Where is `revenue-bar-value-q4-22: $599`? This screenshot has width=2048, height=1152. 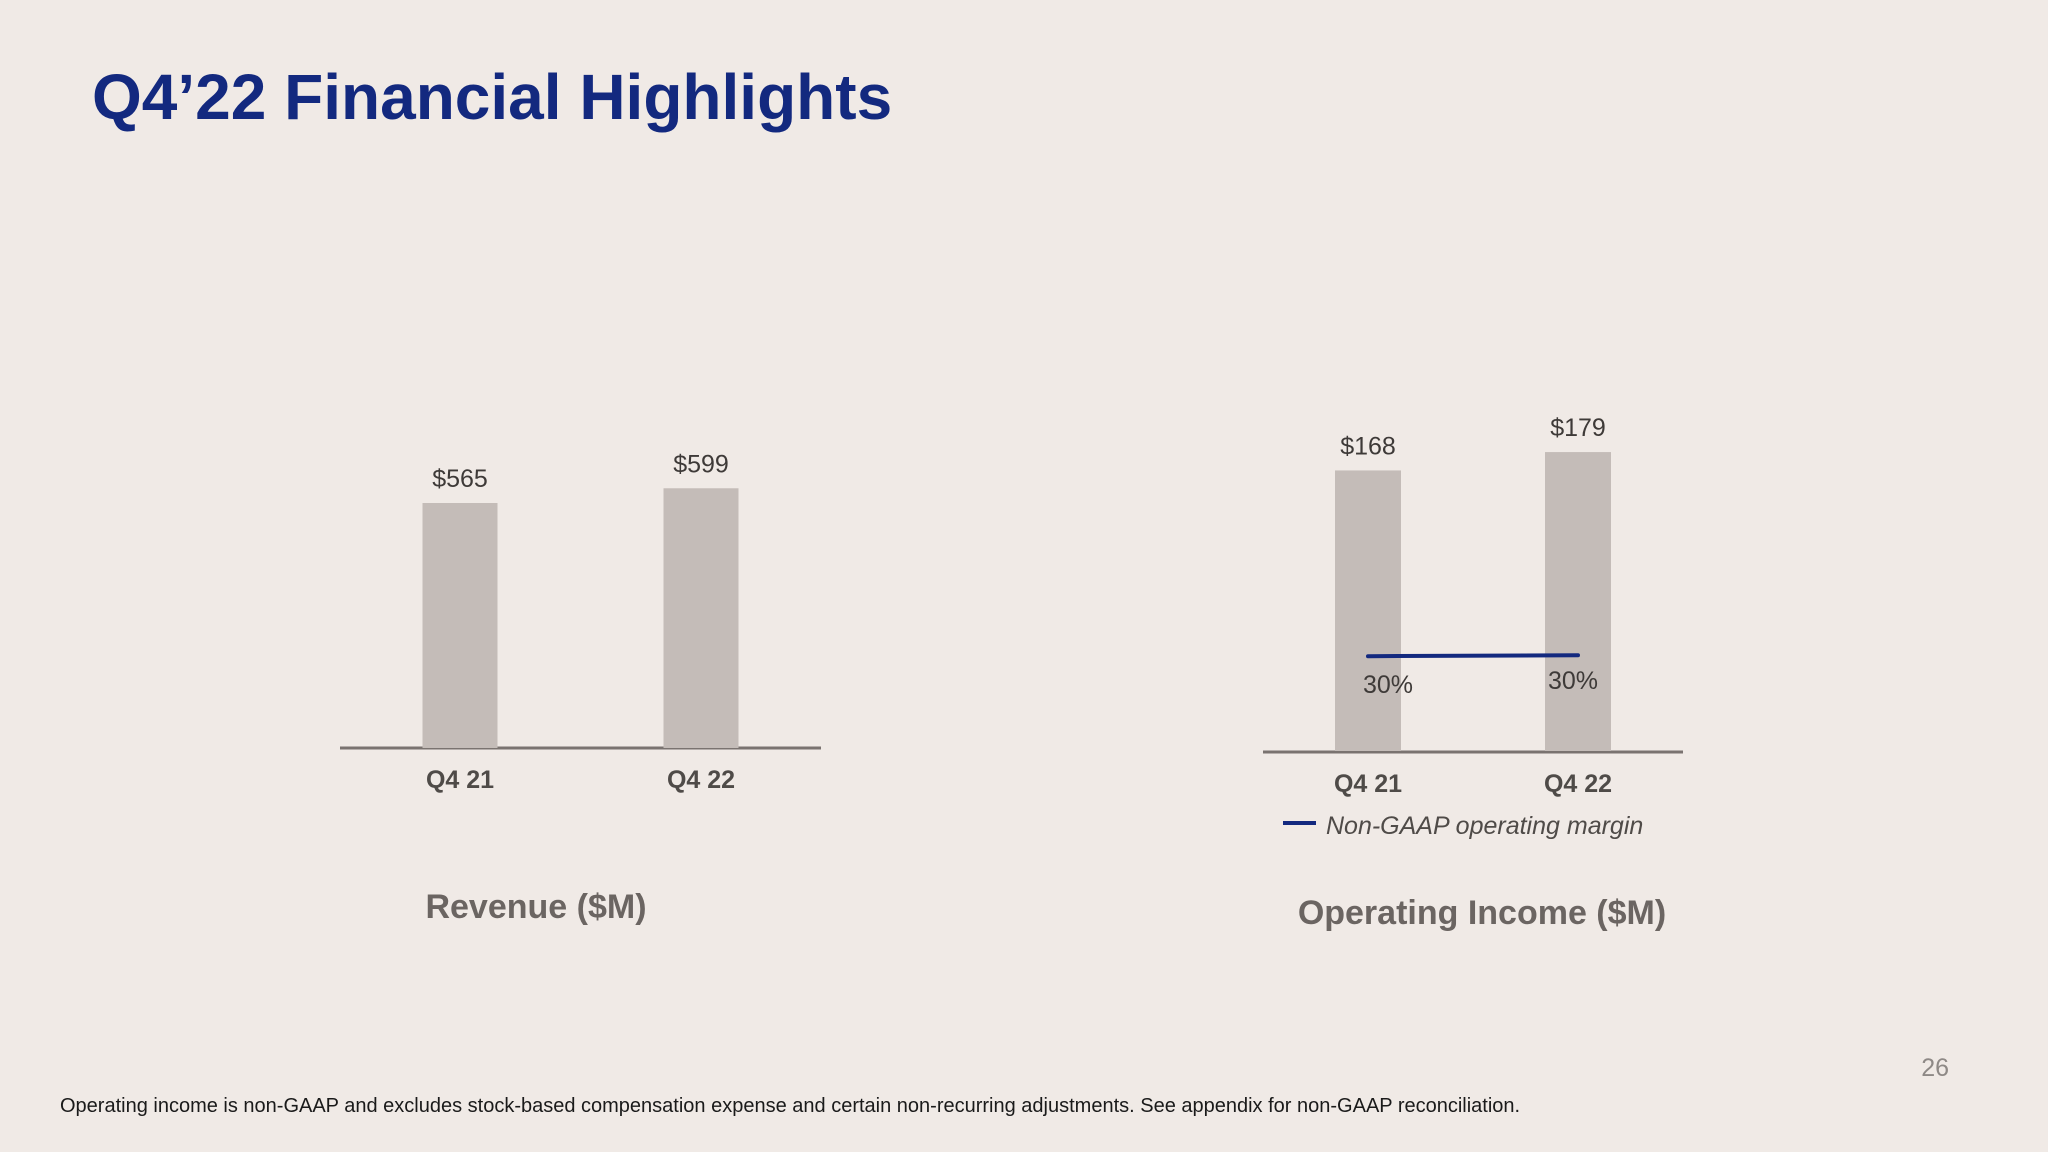
revenue-bar-value-q4-22: $599 is located at coordinates (701, 464).